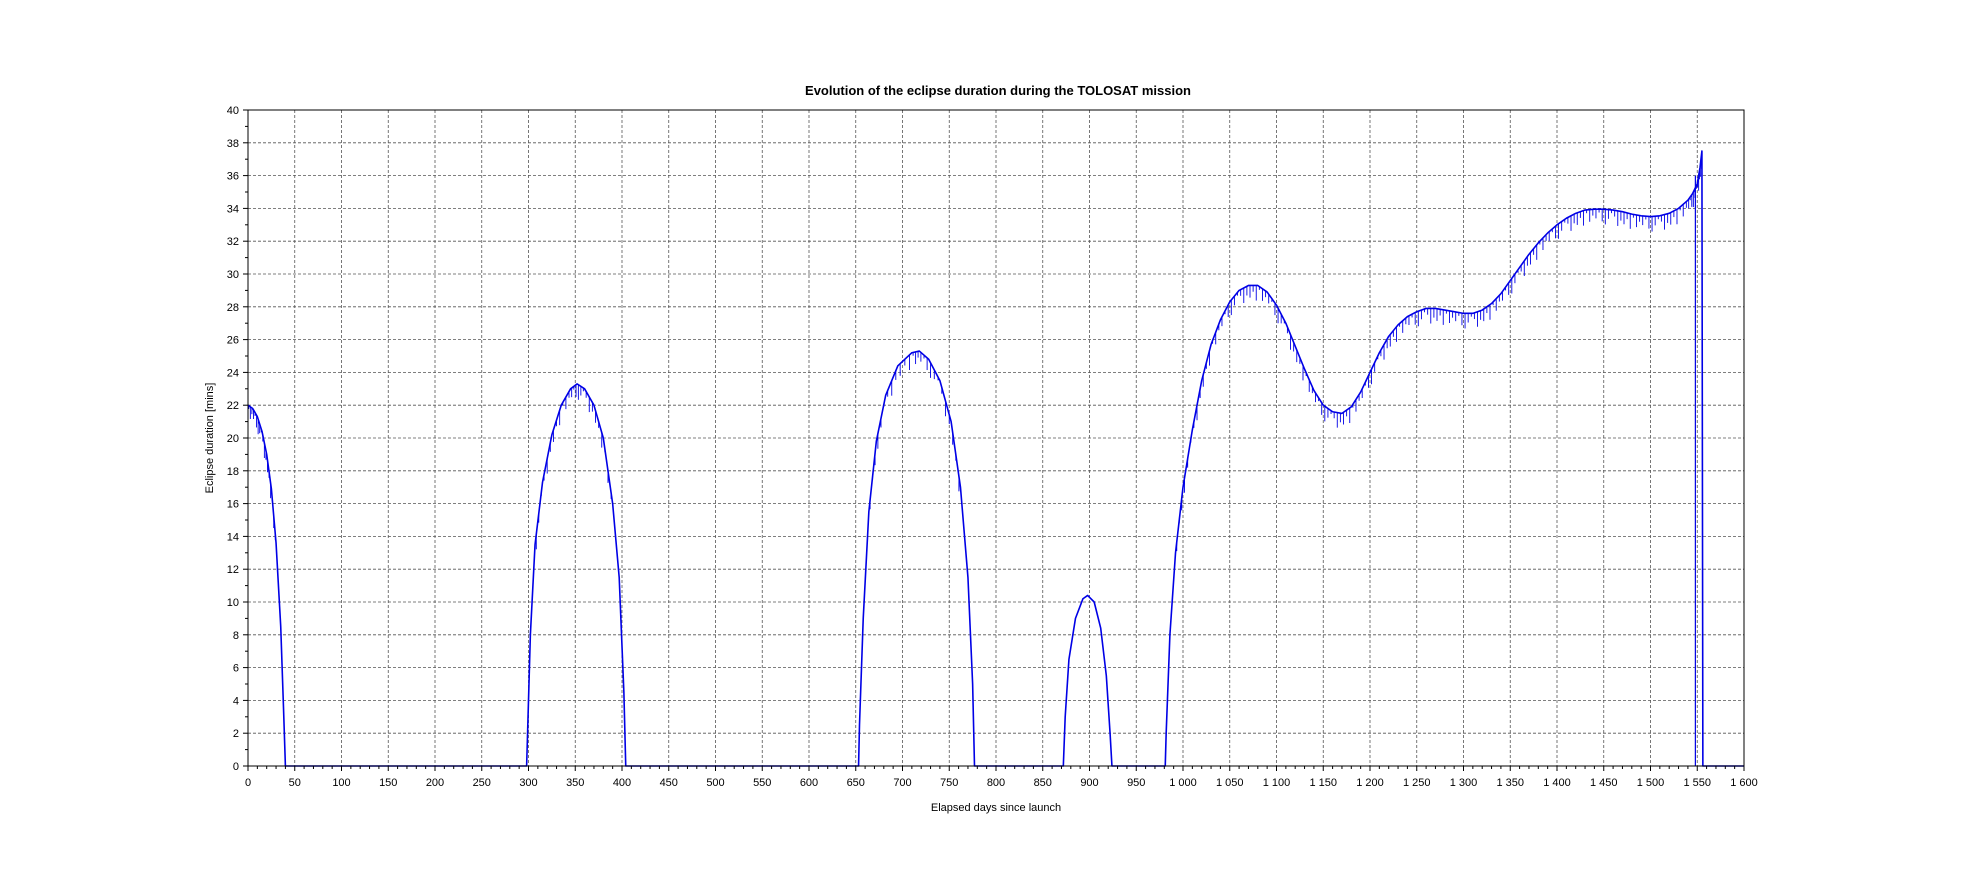 The image size is (1984, 873). Describe the element at coordinates (233, 275) in the screenshot. I see `y-tick-label: 30` at that location.